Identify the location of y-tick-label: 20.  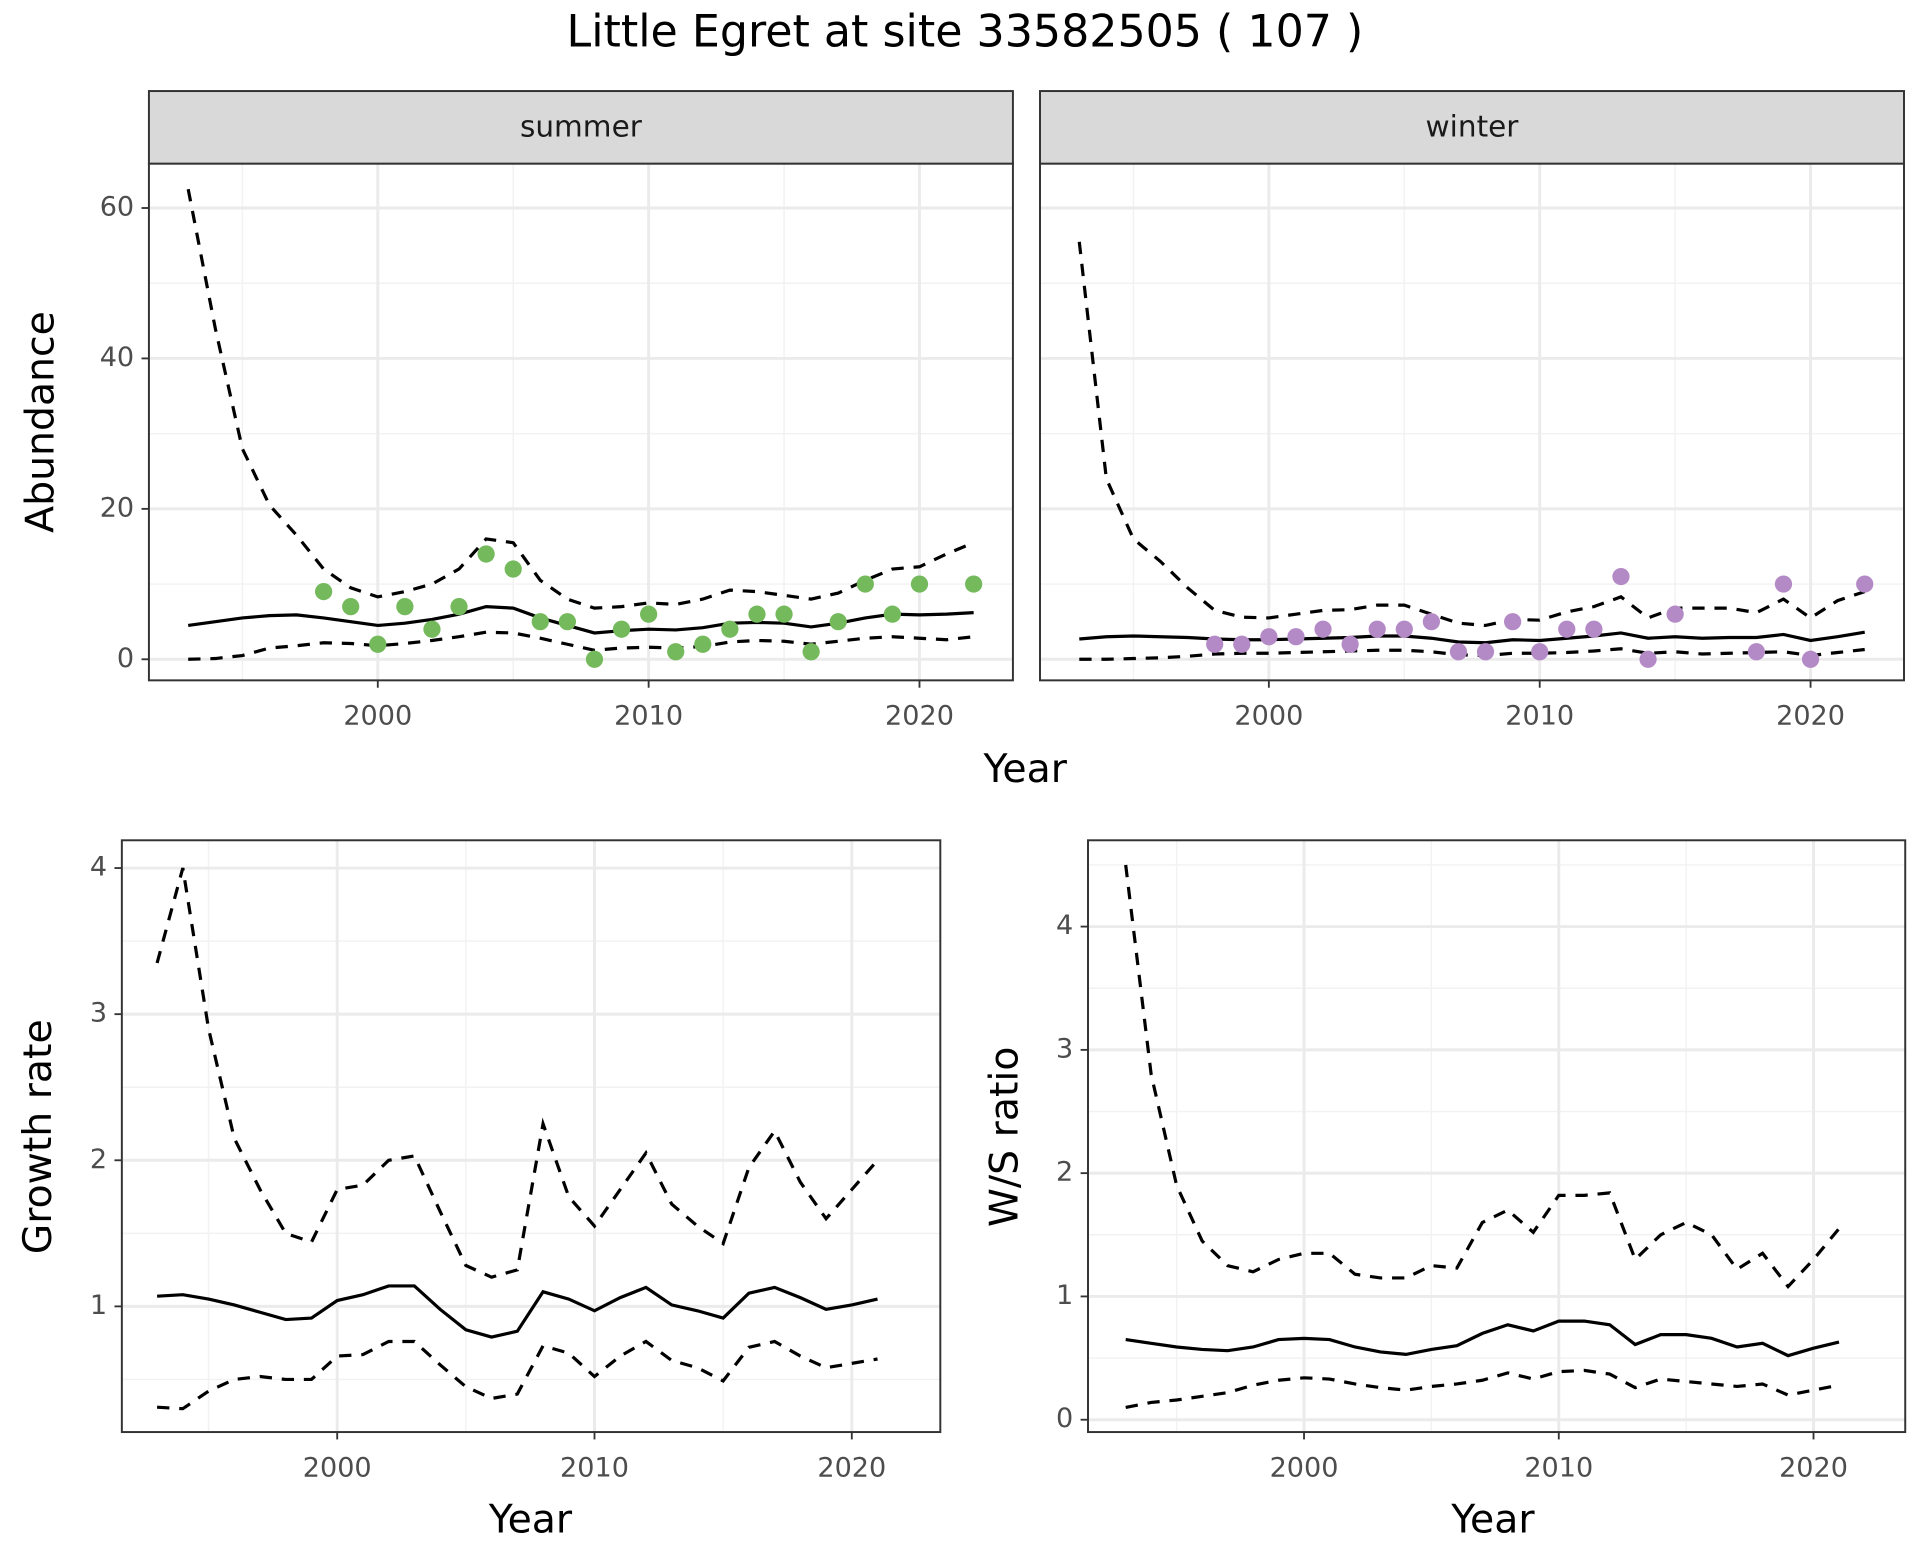
(117, 507).